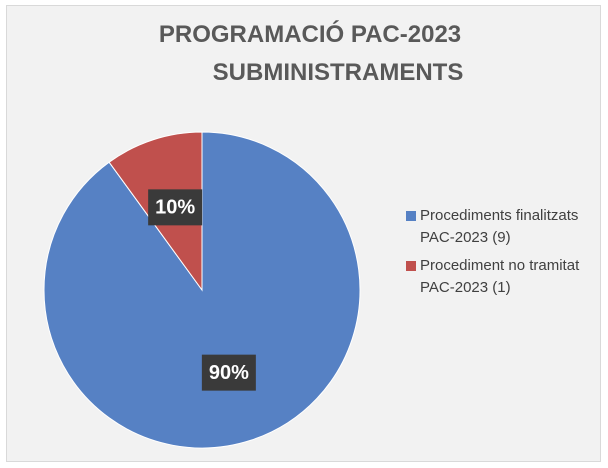 The height and width of the screenshot is (468, 608). I want to click on legend-label: Procediments finalitzats PAC-2023 (9), so click(499, 226).